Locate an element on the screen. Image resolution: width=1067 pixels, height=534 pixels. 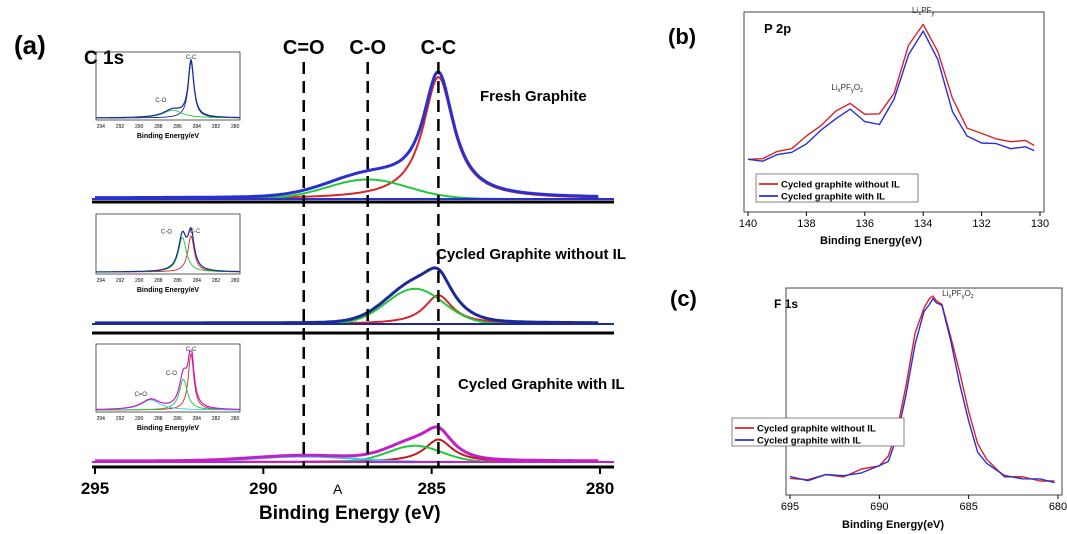
envelope-row2 is located at coordinates (347, 295).